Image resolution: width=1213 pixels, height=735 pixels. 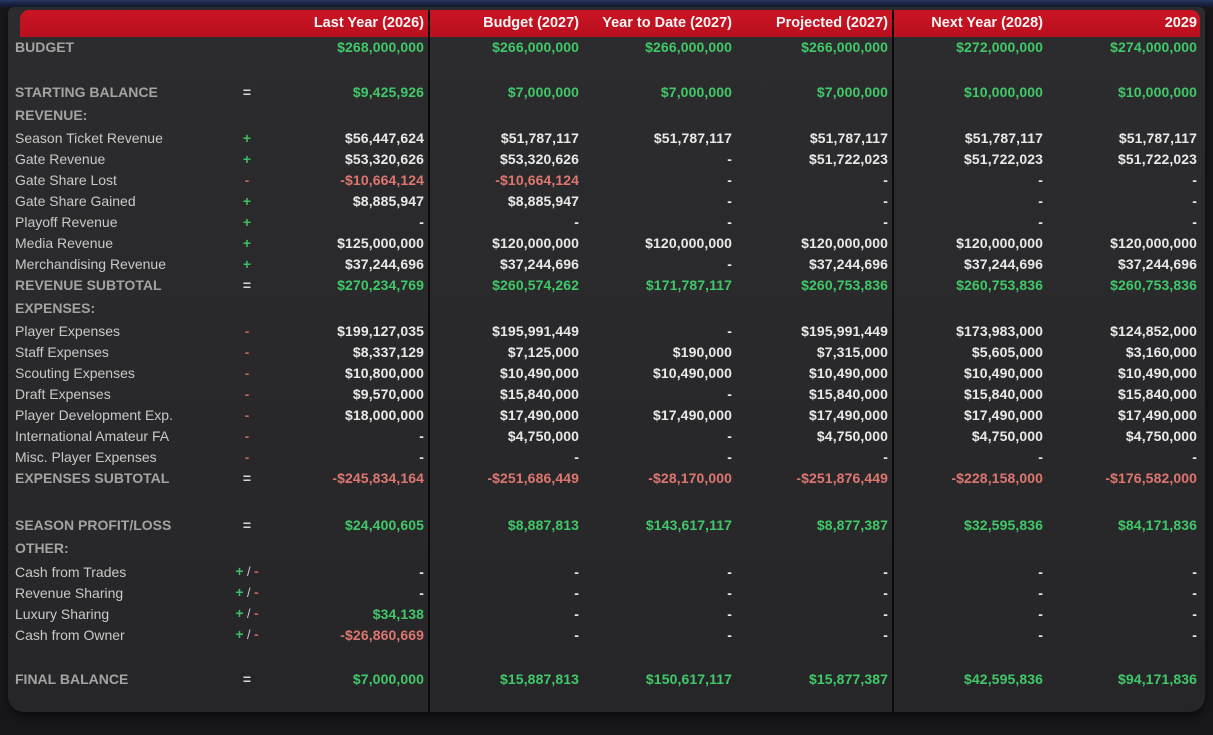 What do you see at coordinates (398, 613) in the screenshot?
I see `cell-value: $34,138` at bounding box center [398, 613].